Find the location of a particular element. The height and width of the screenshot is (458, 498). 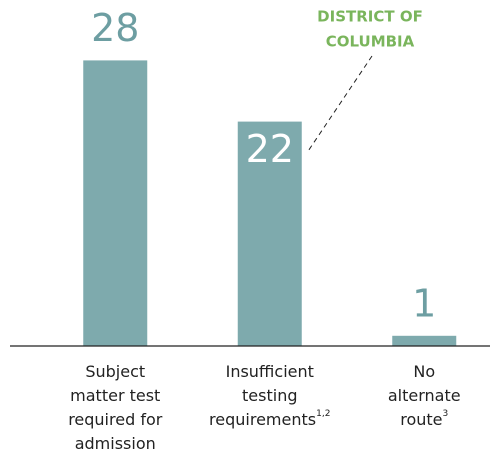

category-line: Insufficient is located at coordinates (270, 371).